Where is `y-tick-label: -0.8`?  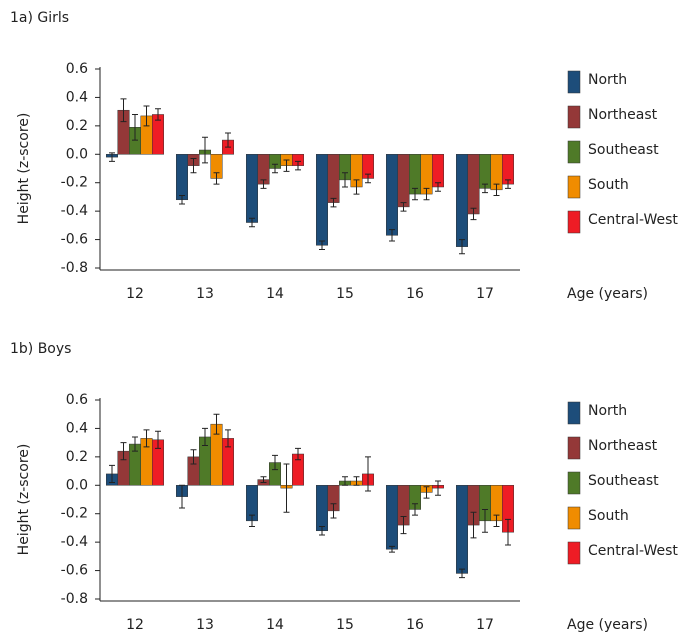
y-tick-label: -0.8 is located at coordinates (74, 268).